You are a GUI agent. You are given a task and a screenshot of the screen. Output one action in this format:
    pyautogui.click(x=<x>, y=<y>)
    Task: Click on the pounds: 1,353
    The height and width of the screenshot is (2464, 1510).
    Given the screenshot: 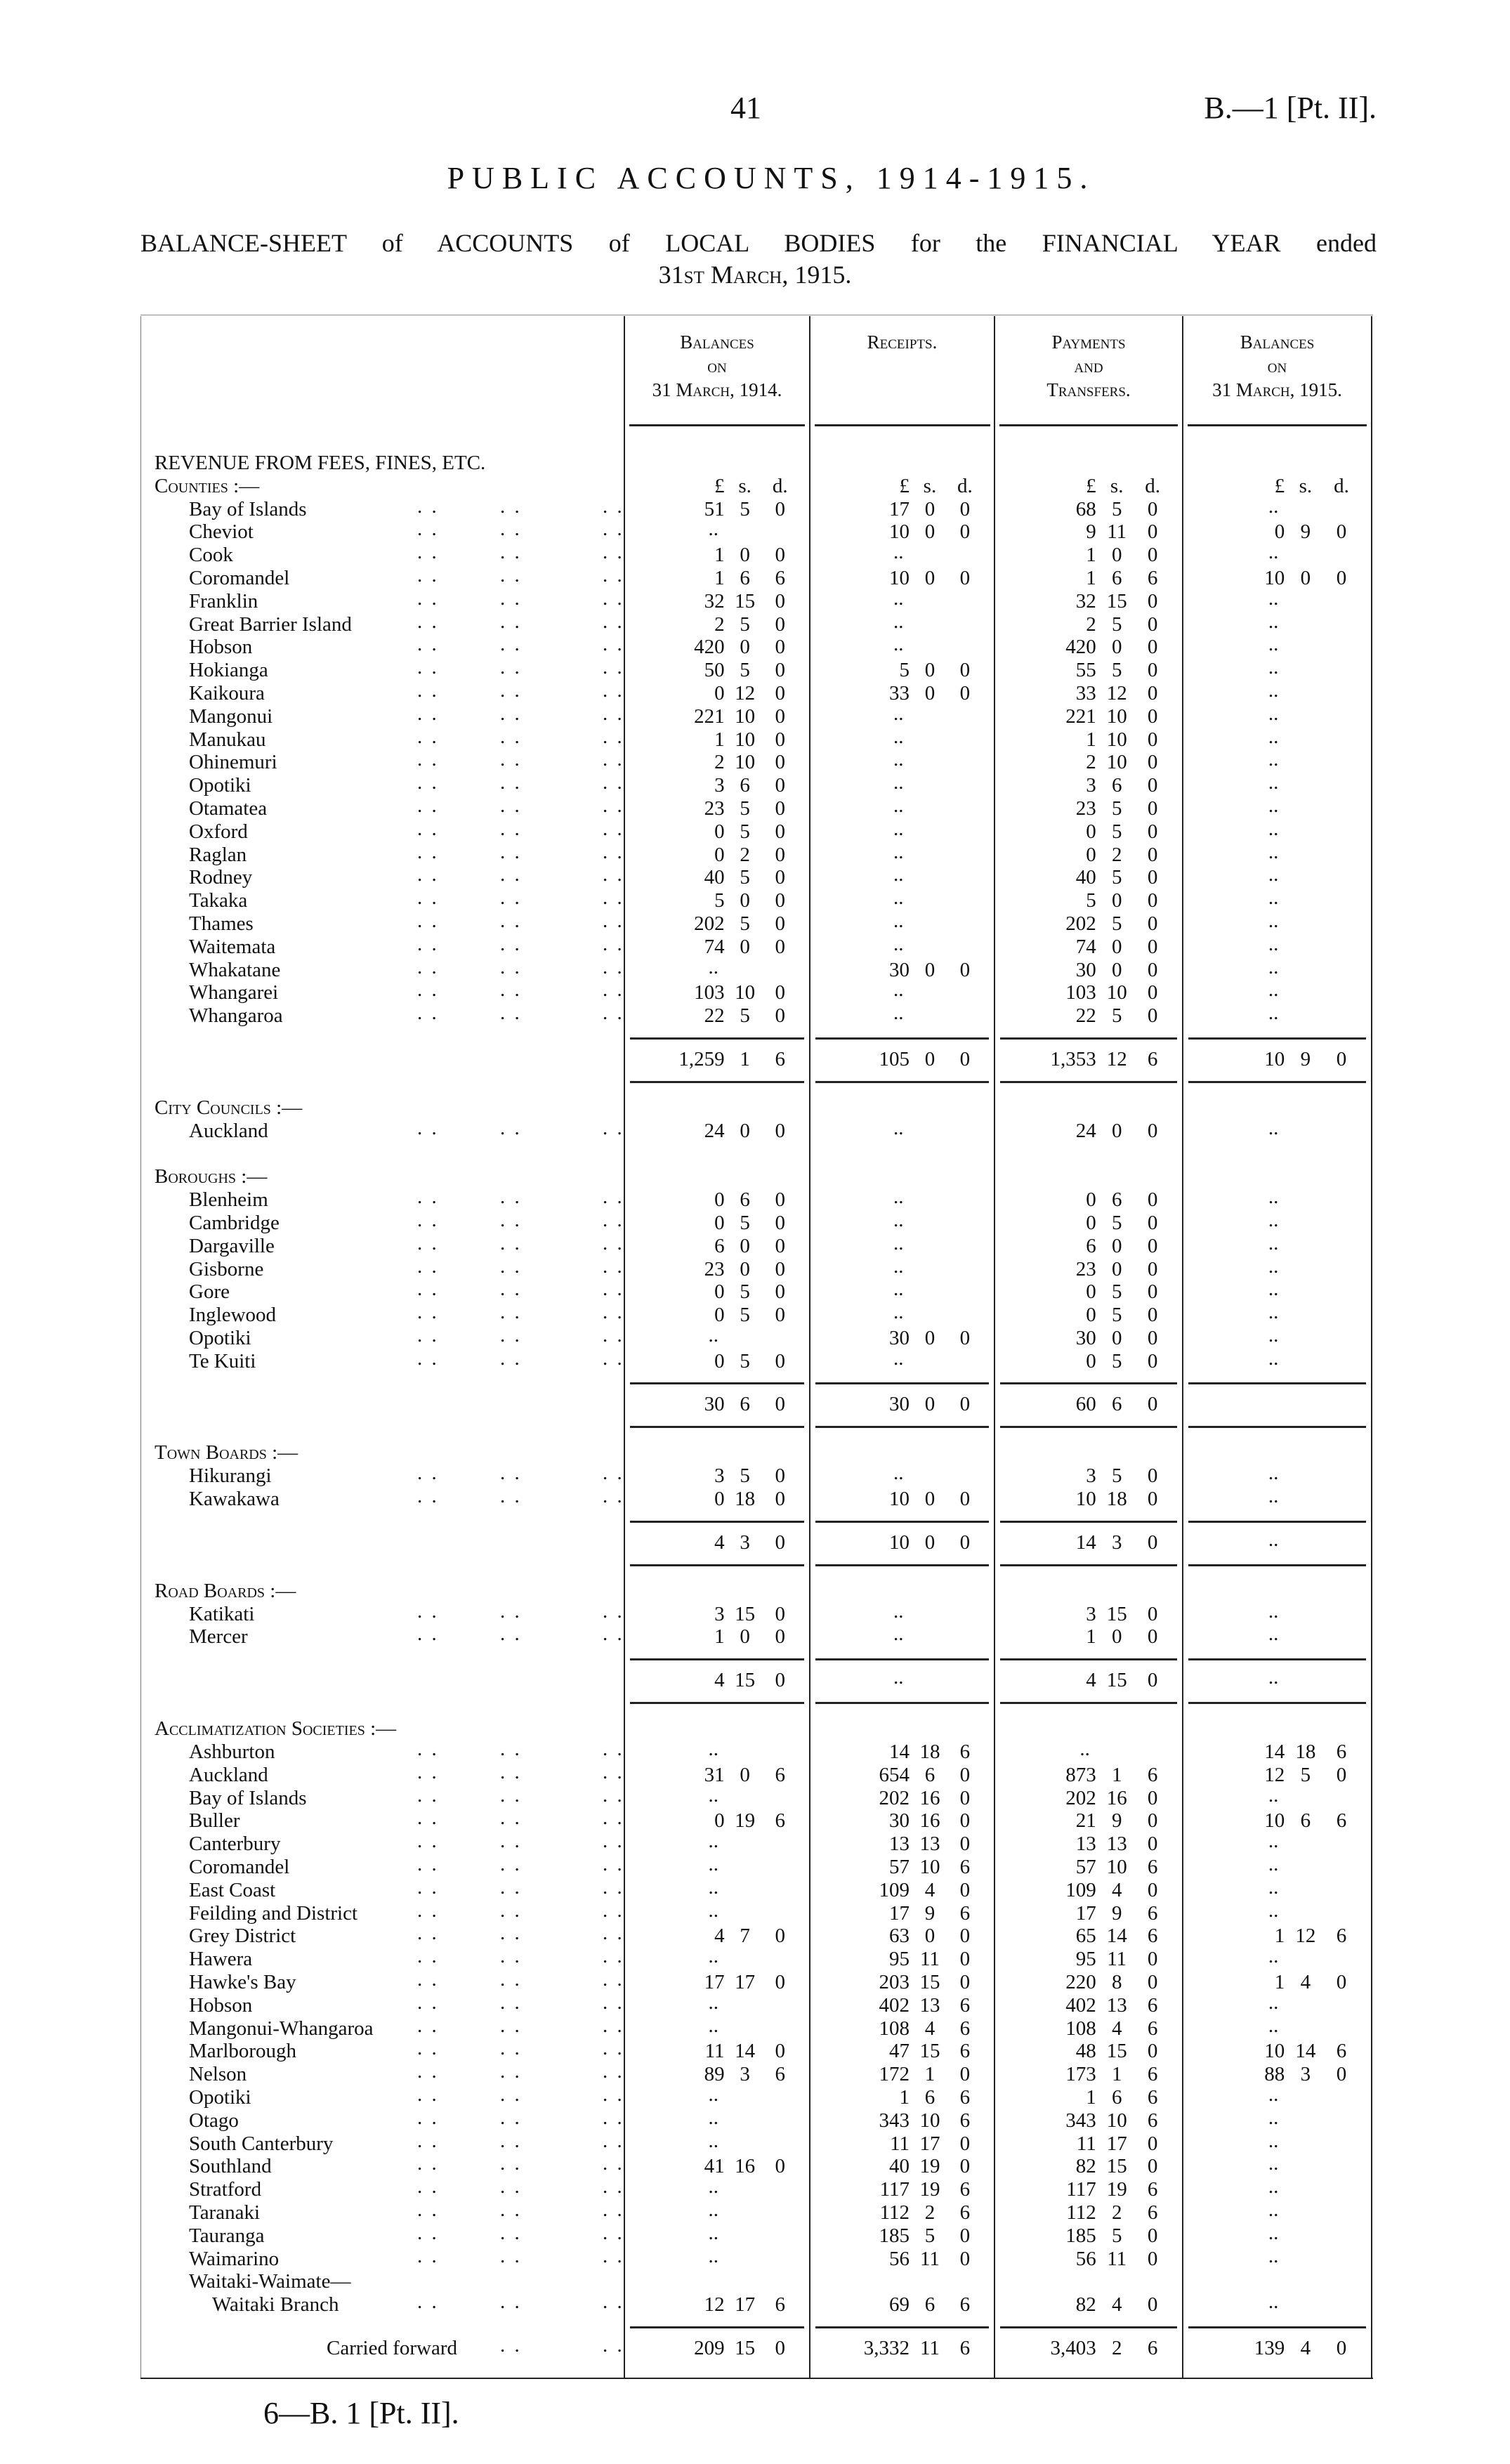 What is the action you would take?
    pyautogui.click(x=1073, y=1058)
    